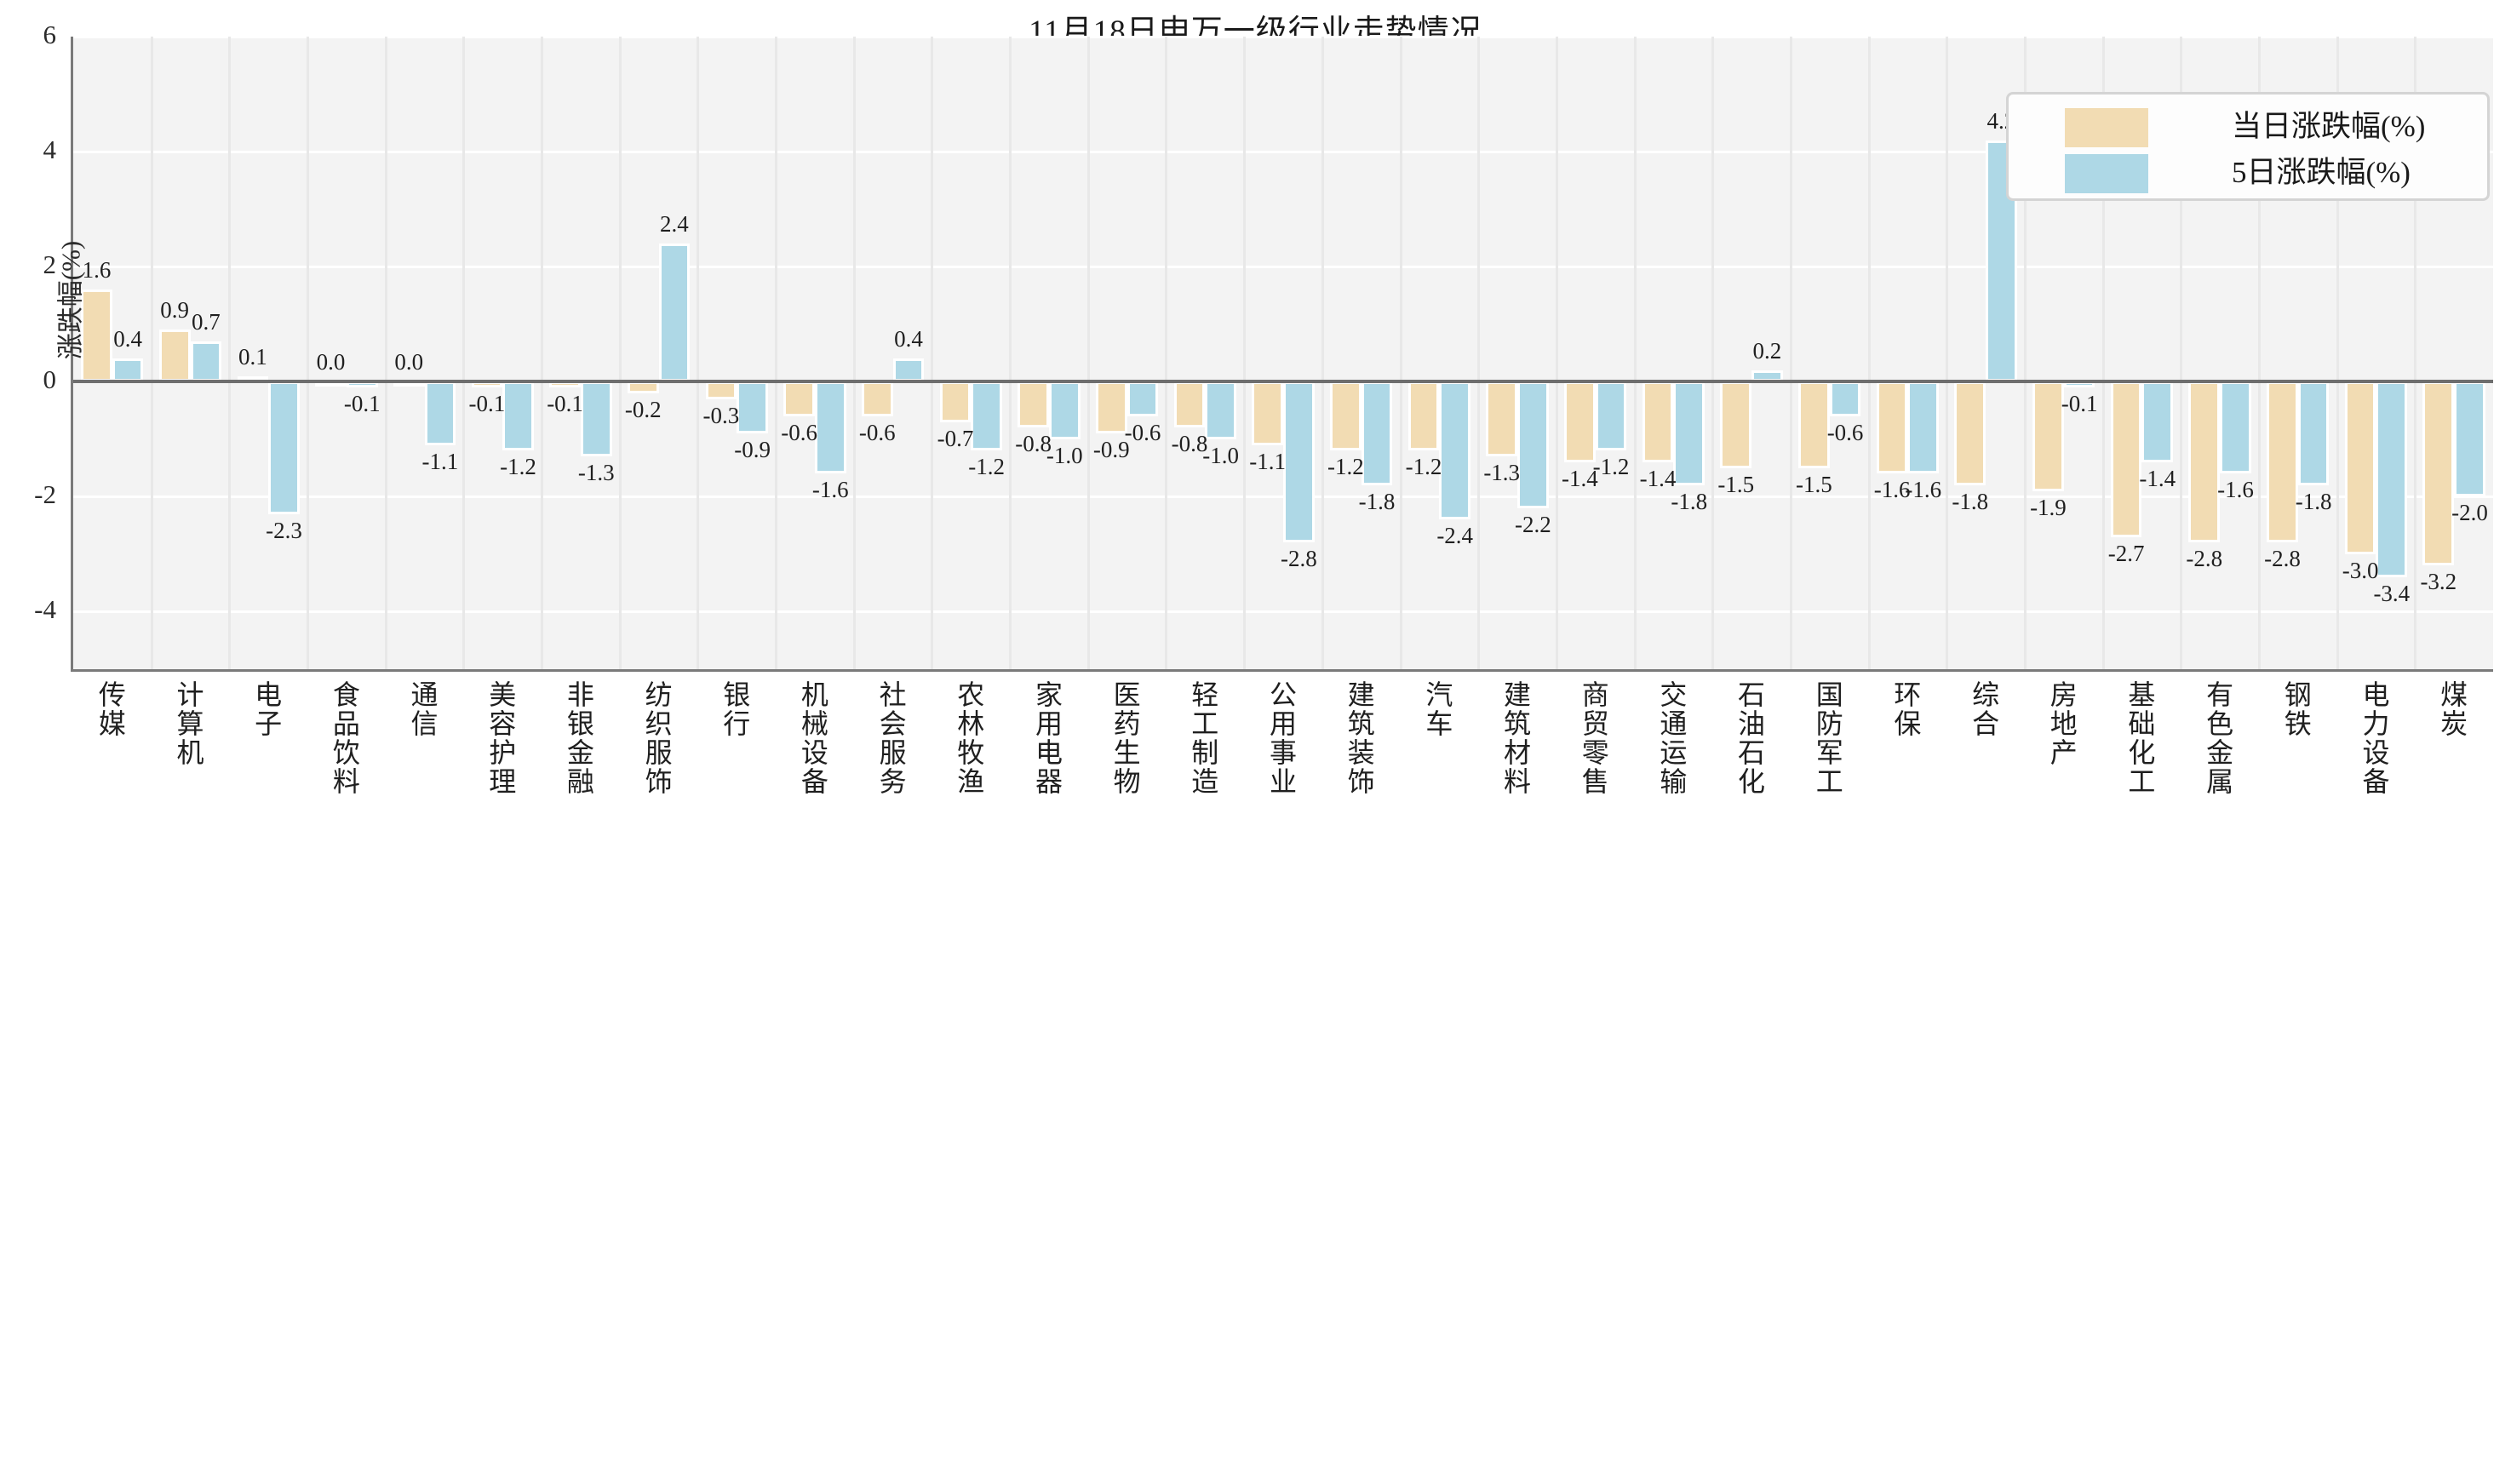  Describe the element at coordinates (2329, 127) in the screenshot. I see `legend-label-daily: 当日涨跌幅(%)` at that location.